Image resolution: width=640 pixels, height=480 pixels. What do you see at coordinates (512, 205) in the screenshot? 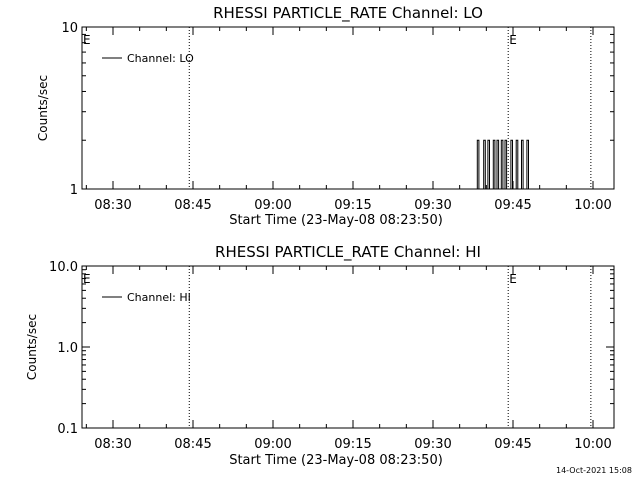
I see `panel-1-x-tick-label: 09:45` at bounding box center [512, 205].